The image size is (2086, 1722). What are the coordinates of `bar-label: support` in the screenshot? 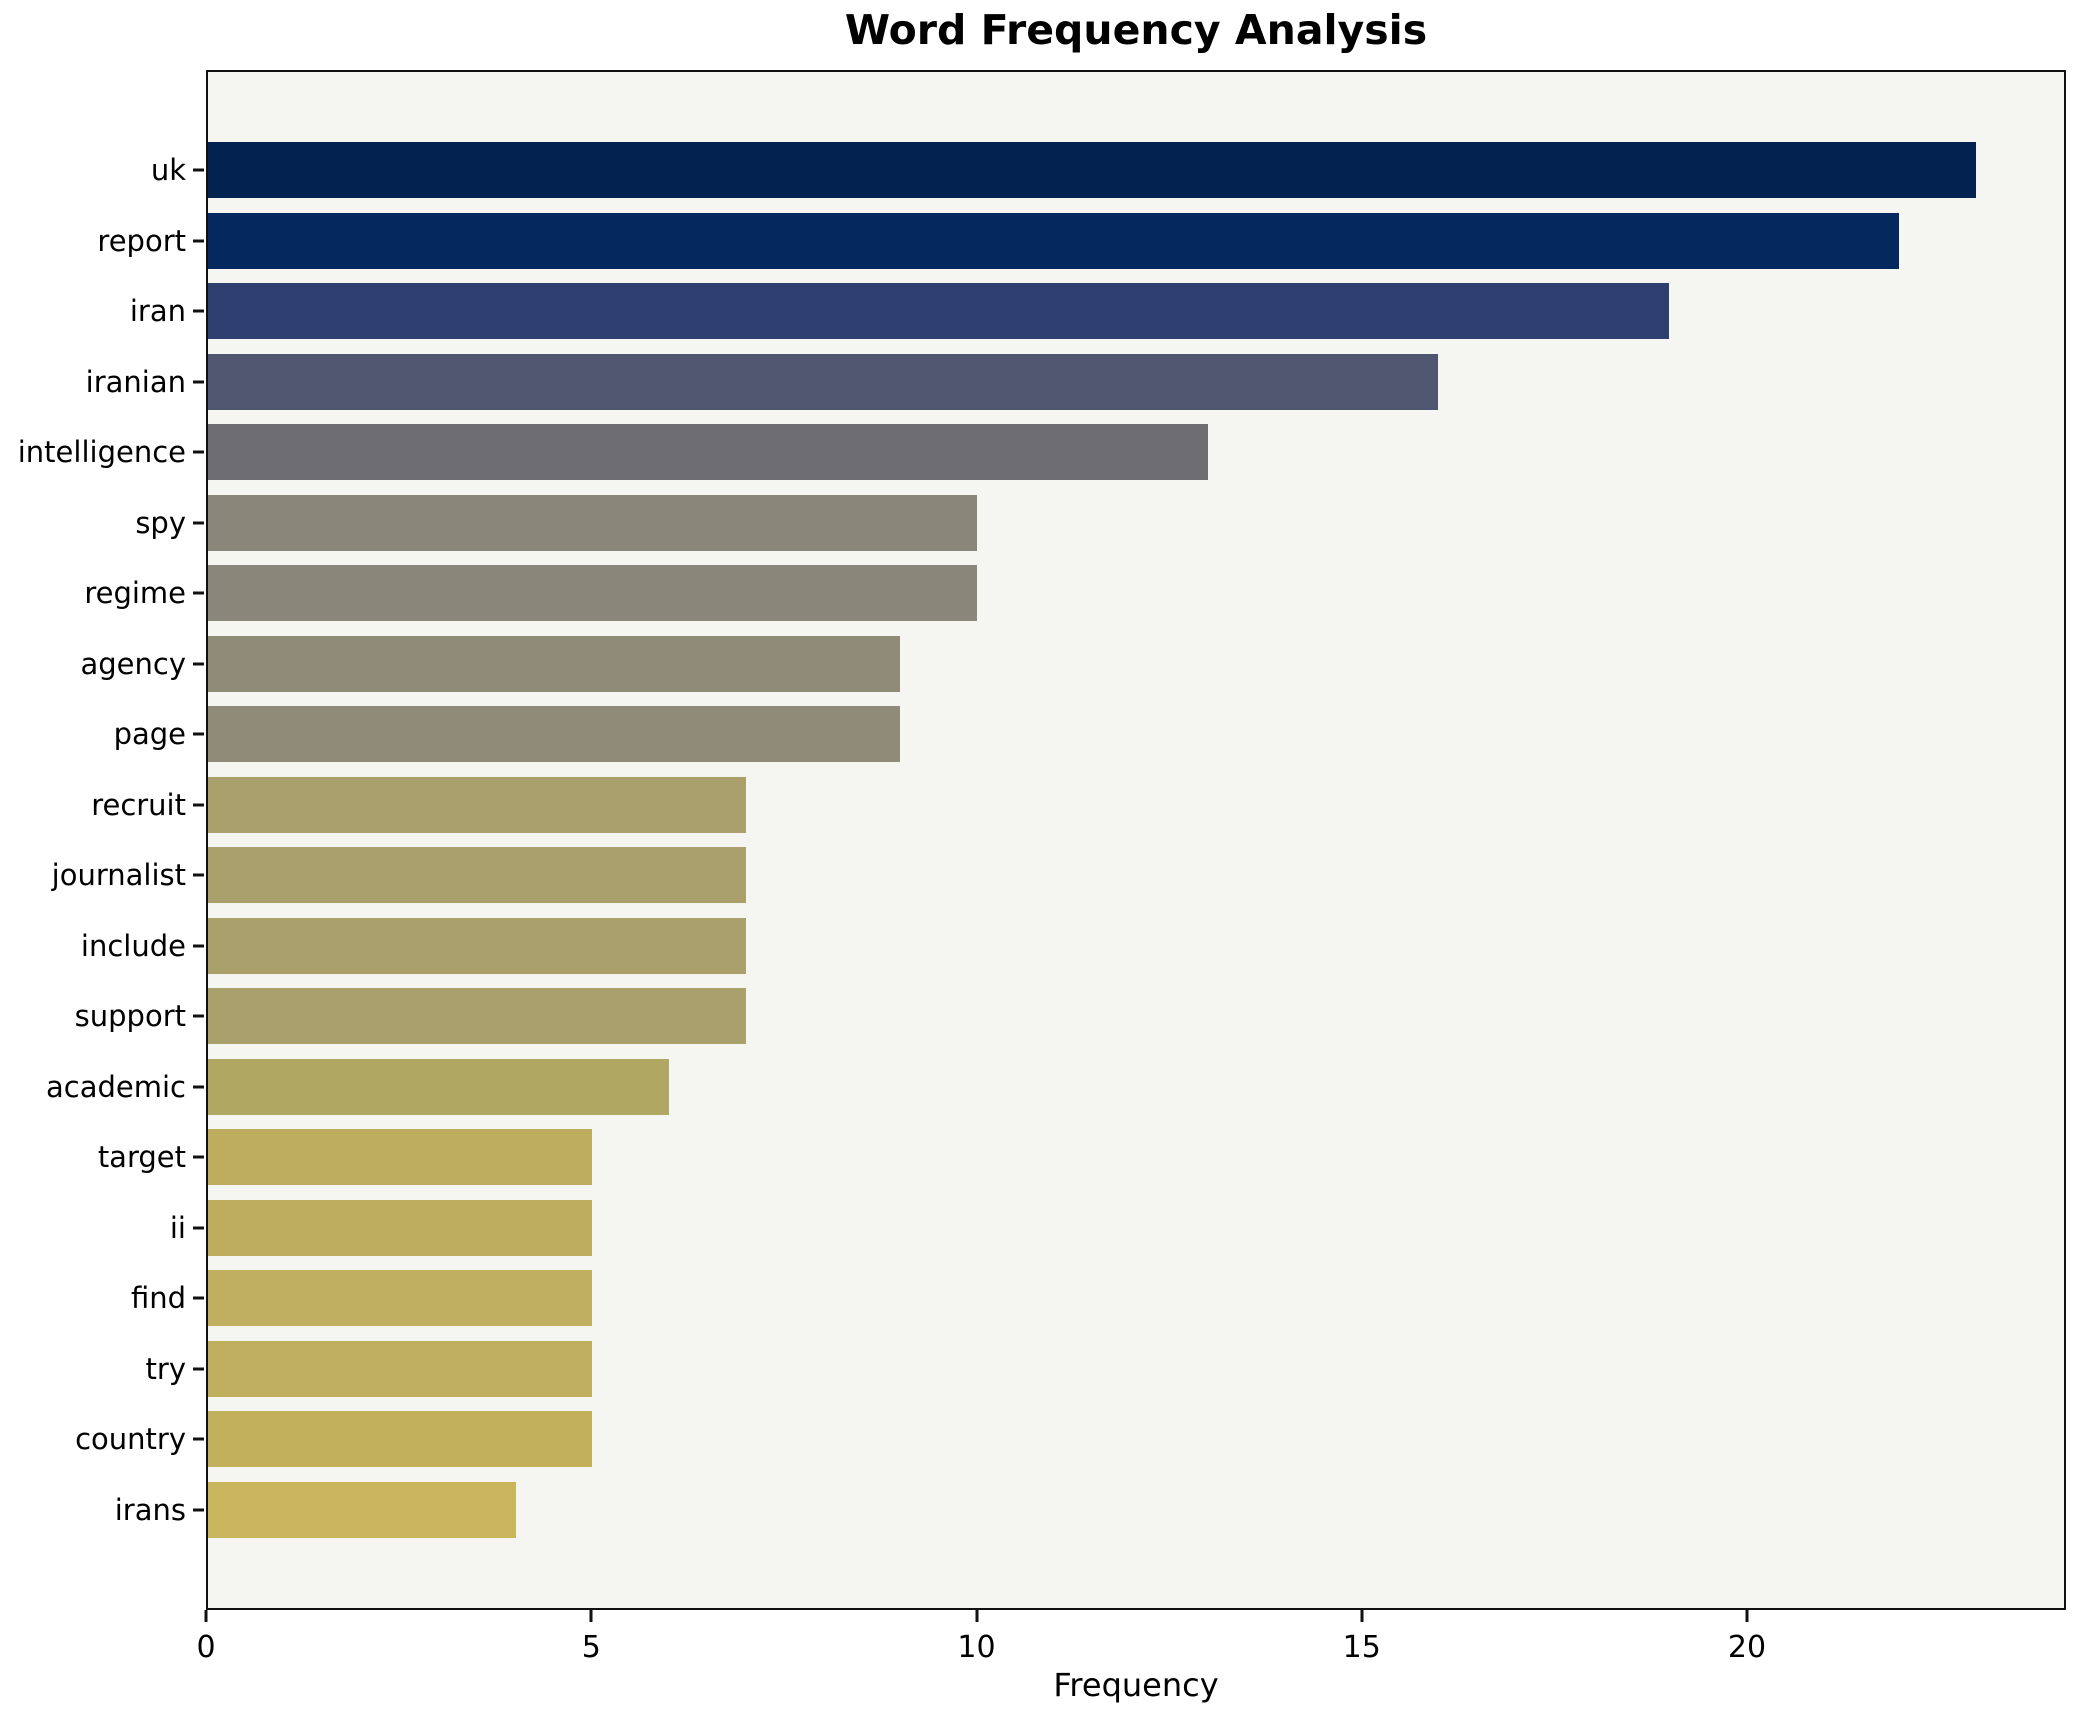 It's located at (130, 1016).